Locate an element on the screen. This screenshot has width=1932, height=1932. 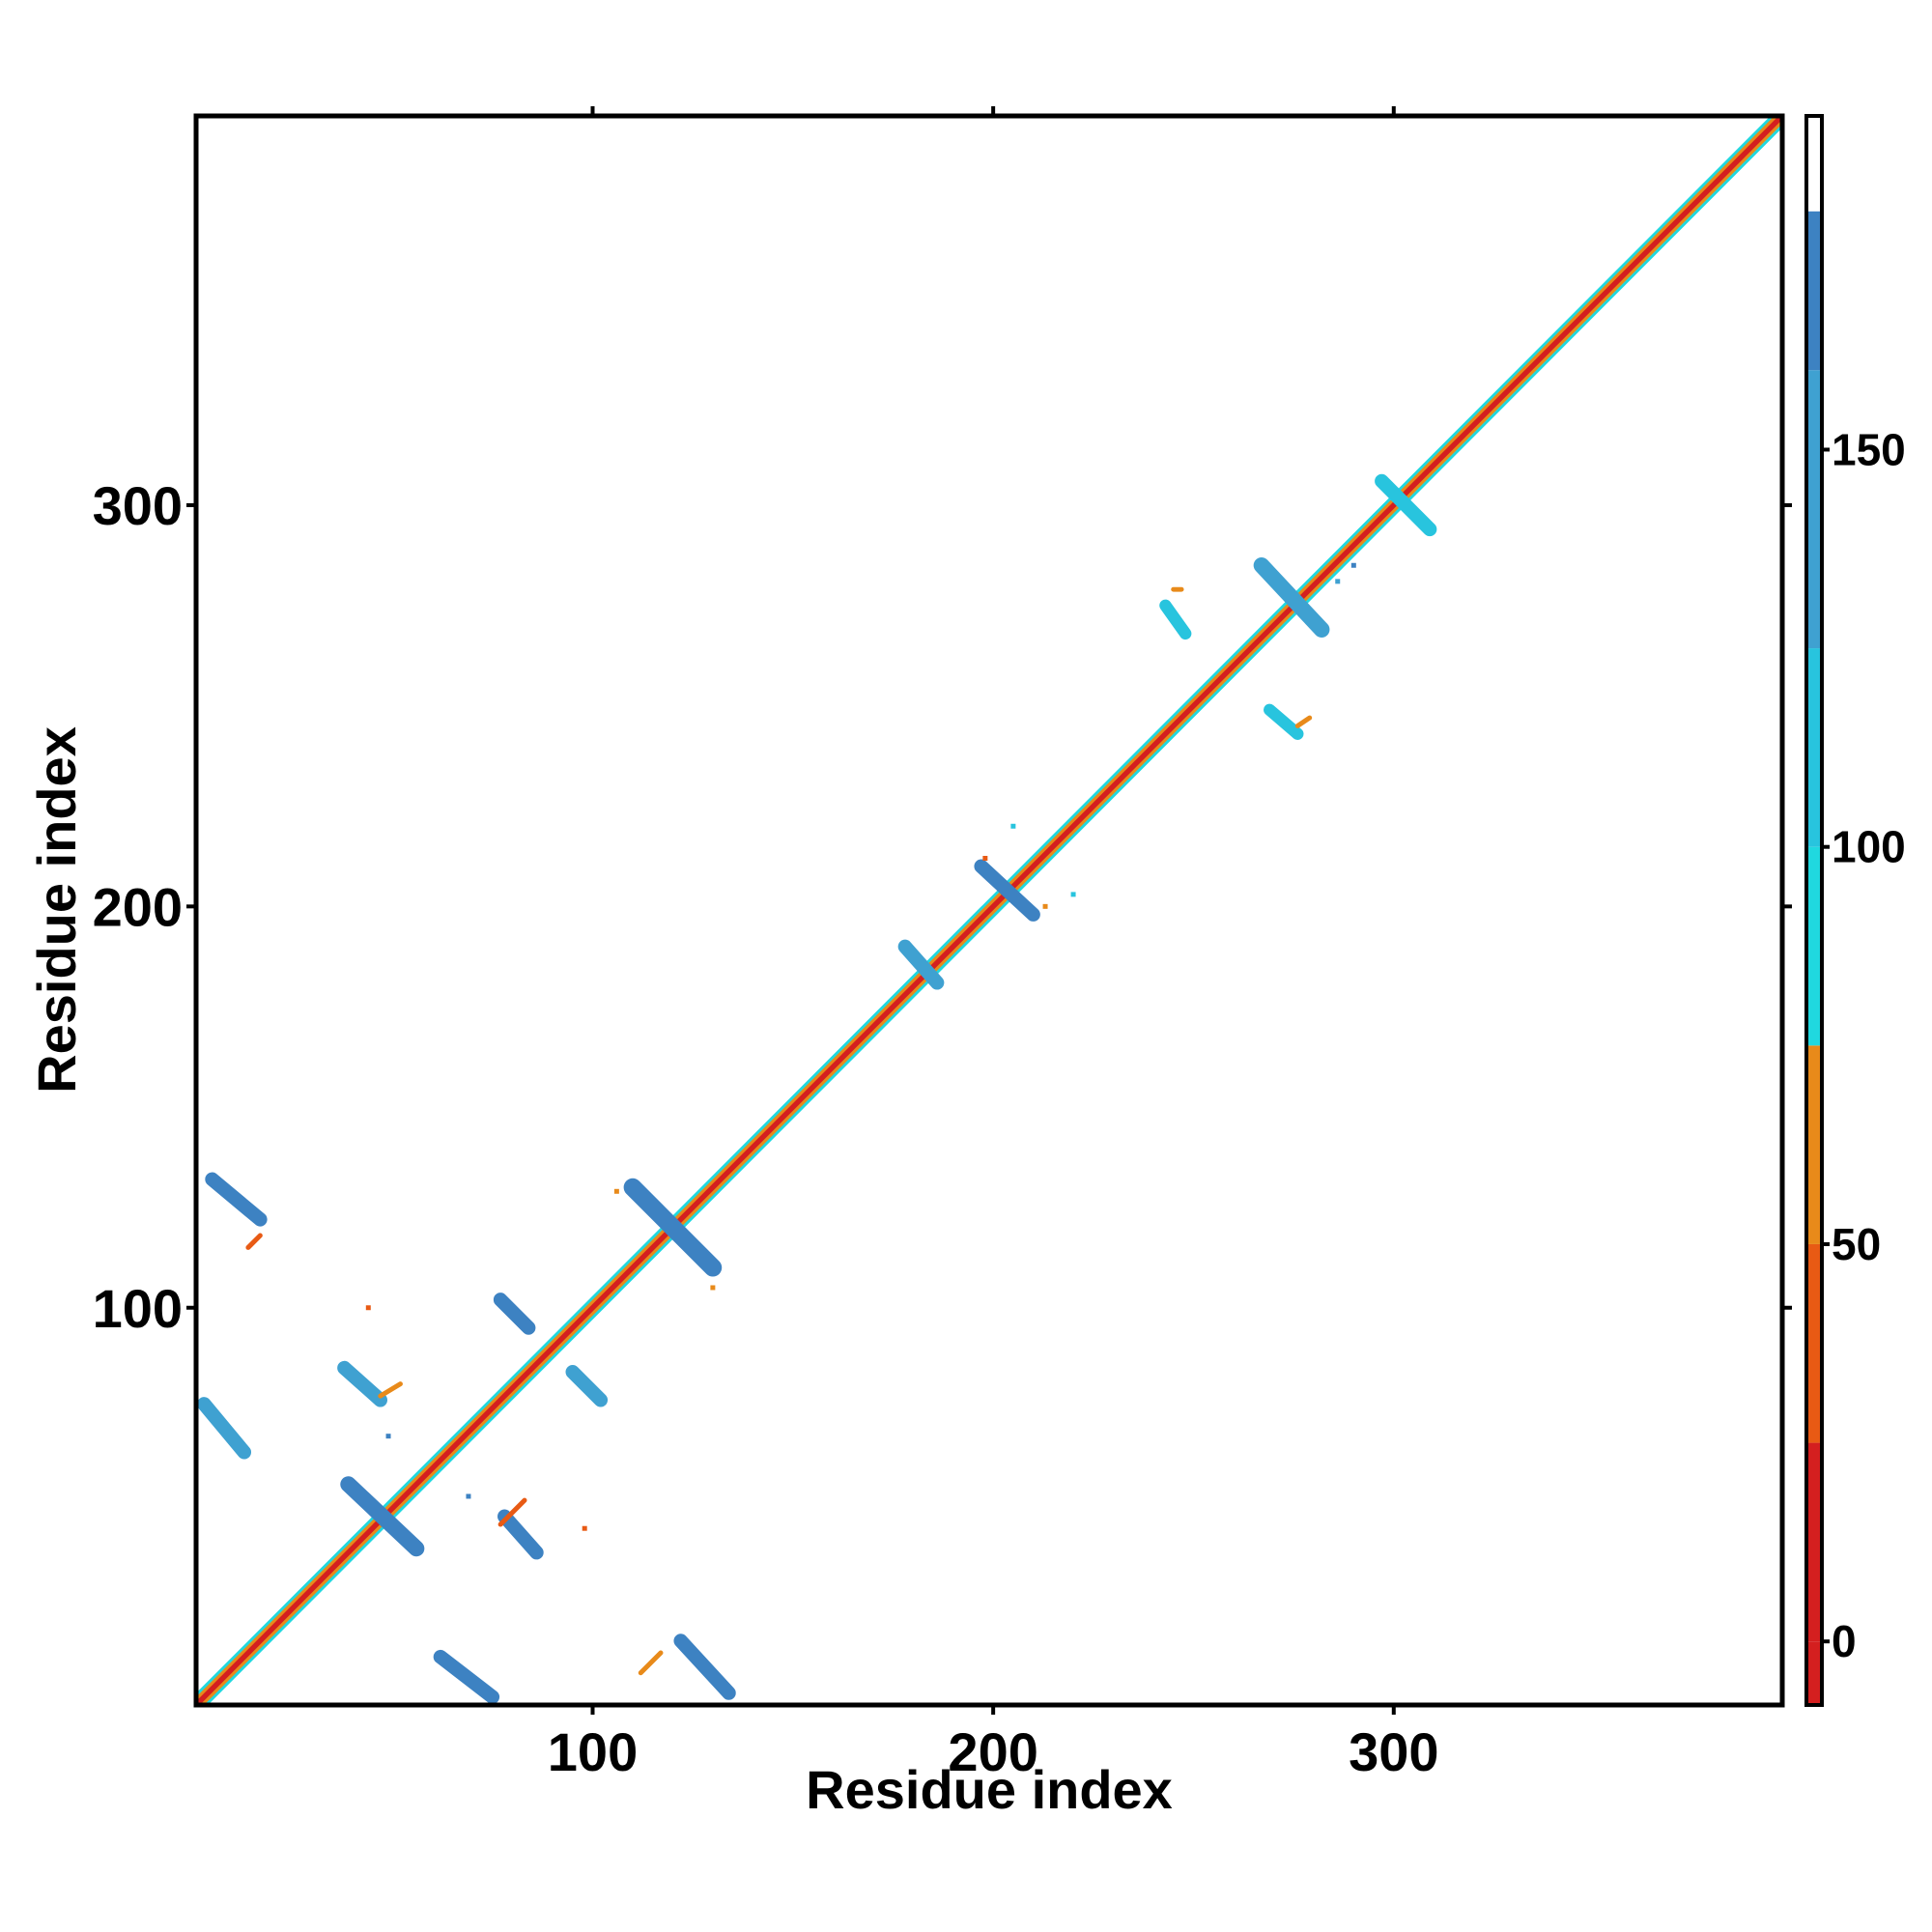
colorbar: 0 50 100 150 is located at coordinates (1855, 910).